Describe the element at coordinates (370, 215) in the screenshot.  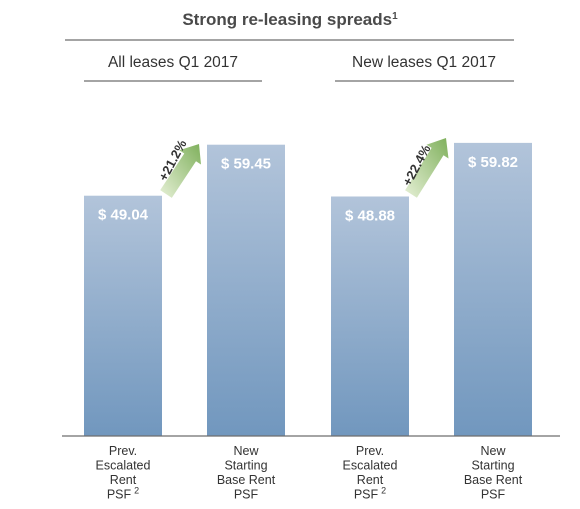
I see `bar-value-label: $ 48.88` at that location.